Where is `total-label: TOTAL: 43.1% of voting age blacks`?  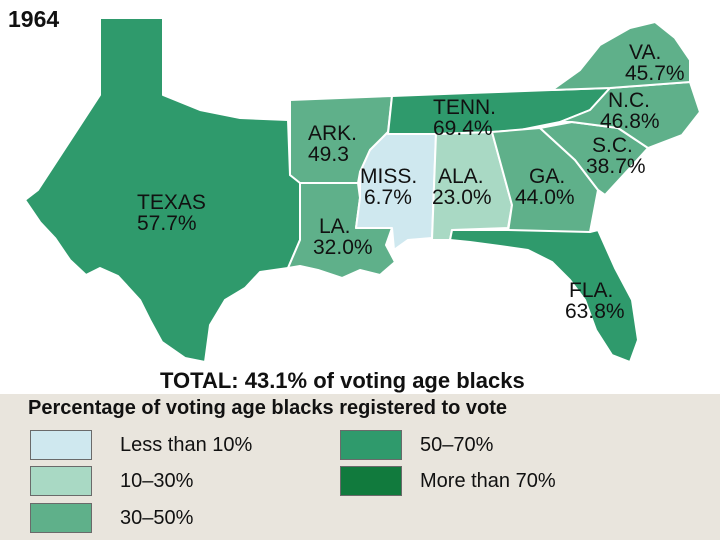 total-label: TOTAL: 43.1% of voting age blacks is located at coordinates (342, 380).